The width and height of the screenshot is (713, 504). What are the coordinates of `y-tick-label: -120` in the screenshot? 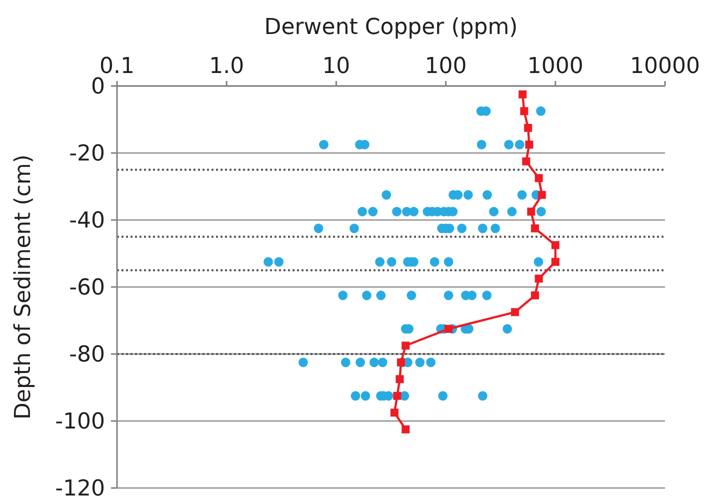 It's located at (80, 489).